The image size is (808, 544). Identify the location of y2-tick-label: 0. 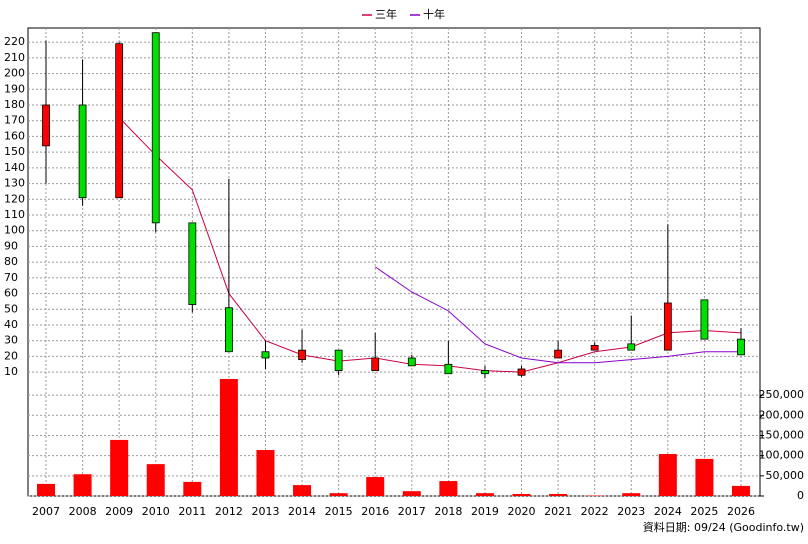
(800, 495).